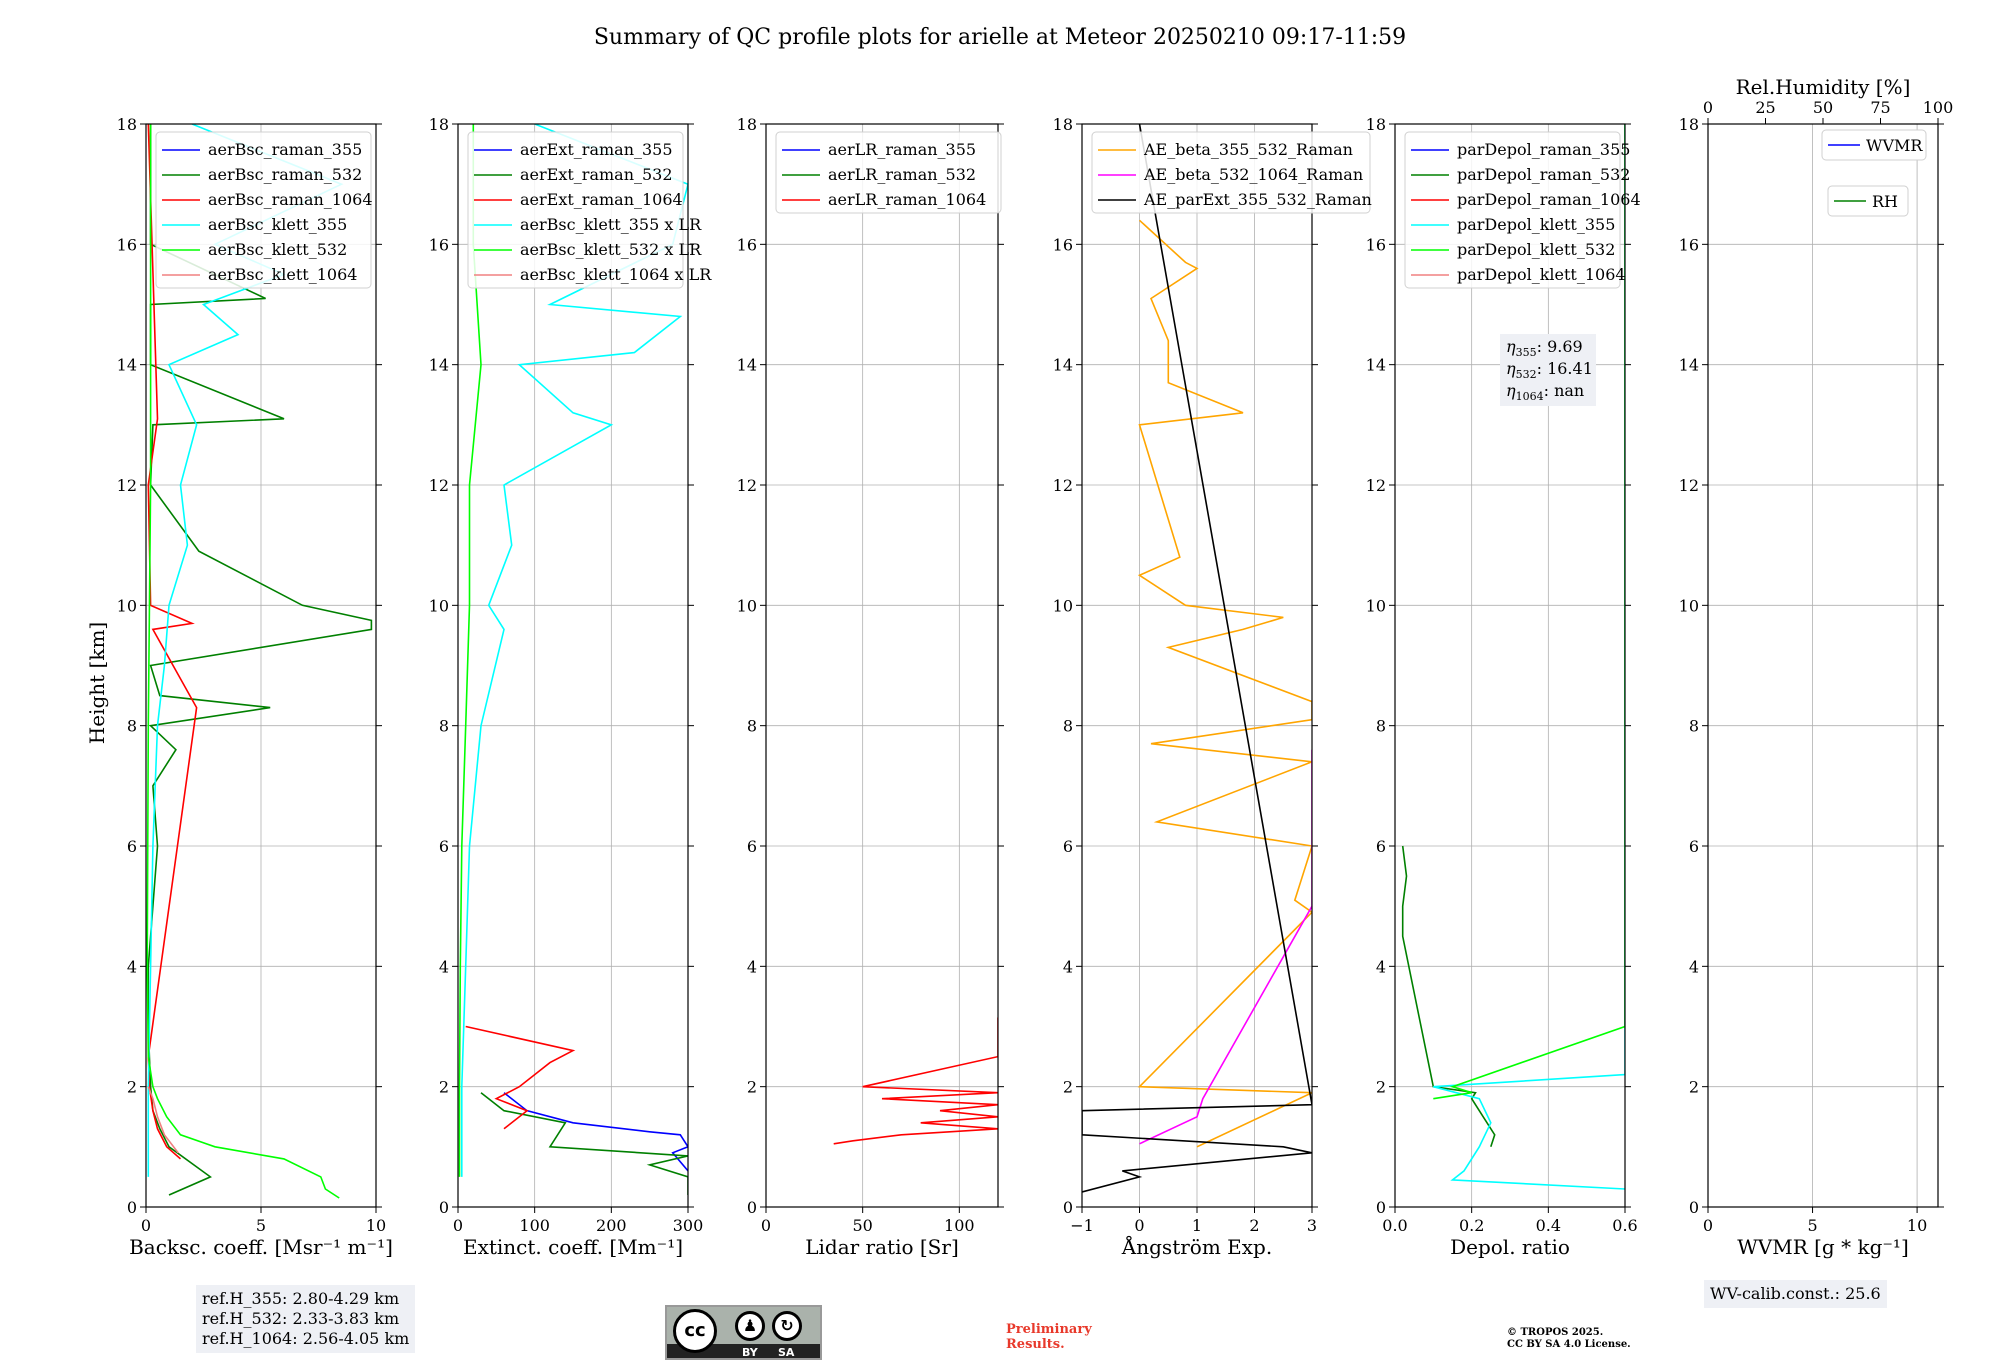  What do you see at coordinates (301, 1318) in the screenshot?
I see `ref-height-532: ref.H_532: 2.33-3.83 km` at bounding box center [301, 1318].